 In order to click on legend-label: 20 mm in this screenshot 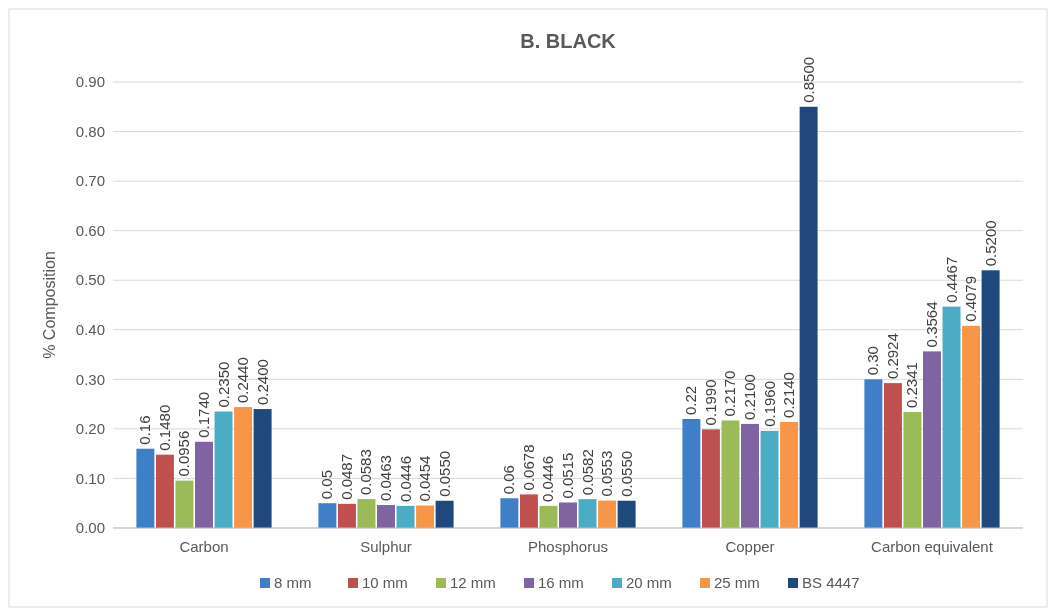, I will do `click(649, 582)`.